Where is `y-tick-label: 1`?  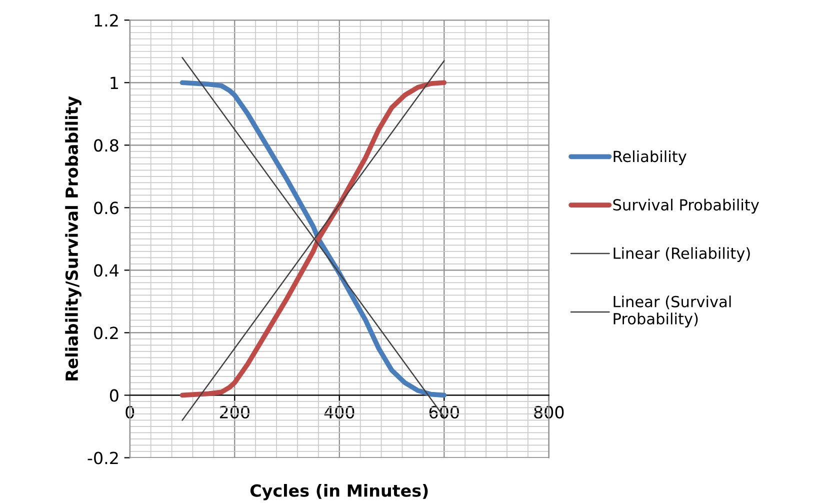 y-tick-label: 1 is located at coordinates (114, 82).